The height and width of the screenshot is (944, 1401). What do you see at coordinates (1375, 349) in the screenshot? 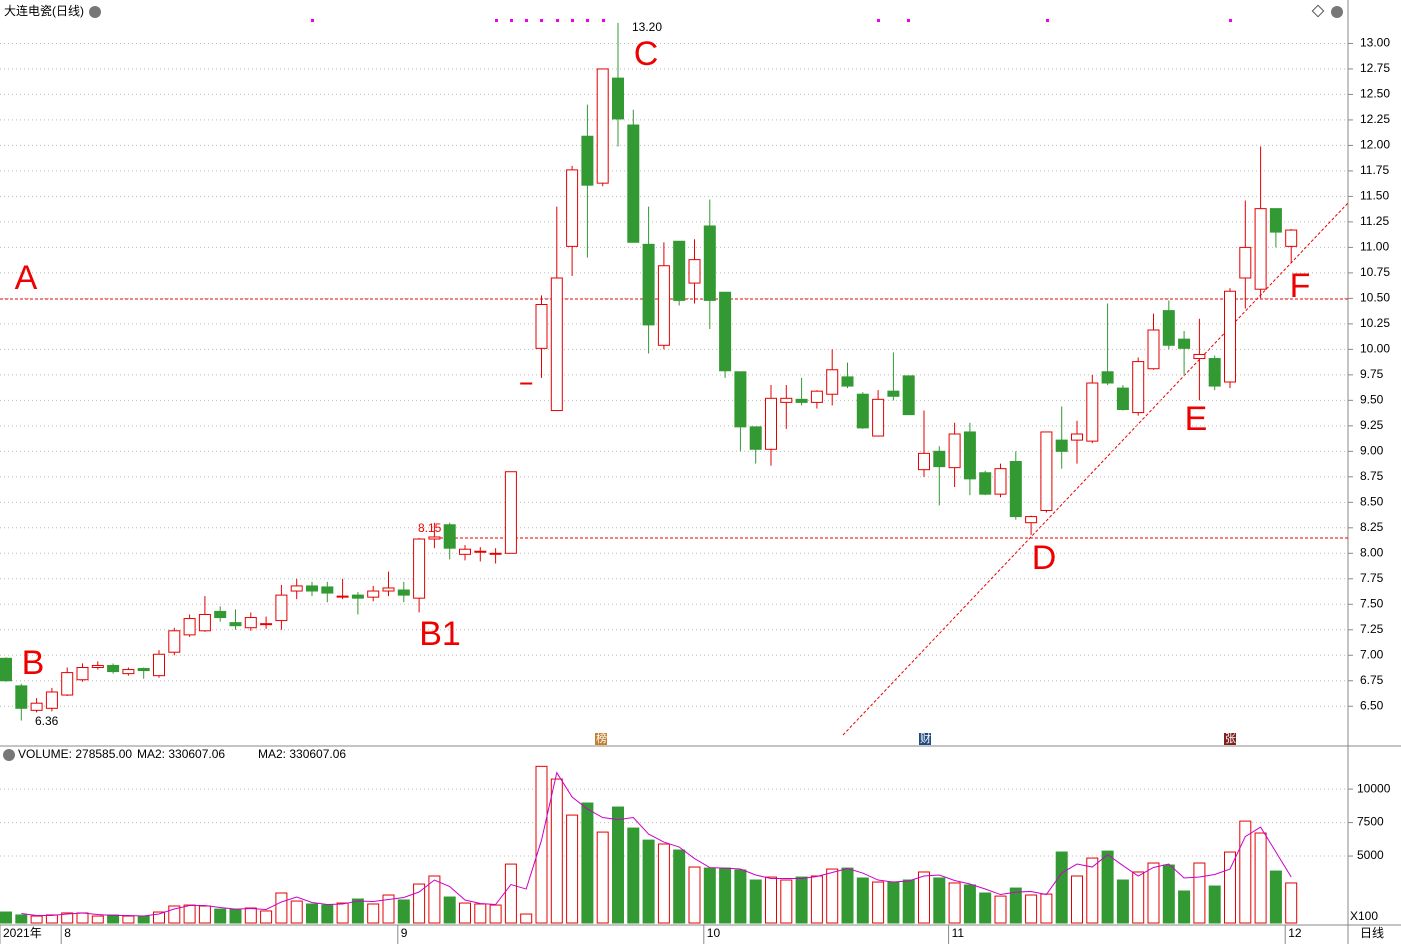
I see `y-tick-label: 10.00` at bounding box center [1375, 349].